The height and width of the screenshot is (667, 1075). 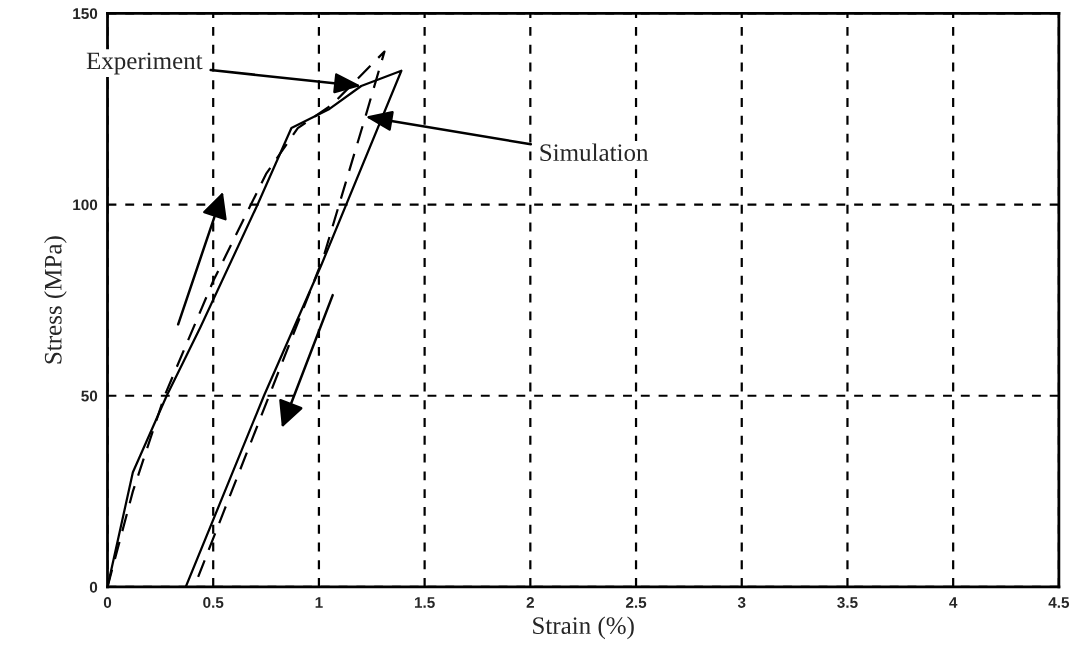 I want to click on x-tick-label: 1.5, so click(x=424, y=602).